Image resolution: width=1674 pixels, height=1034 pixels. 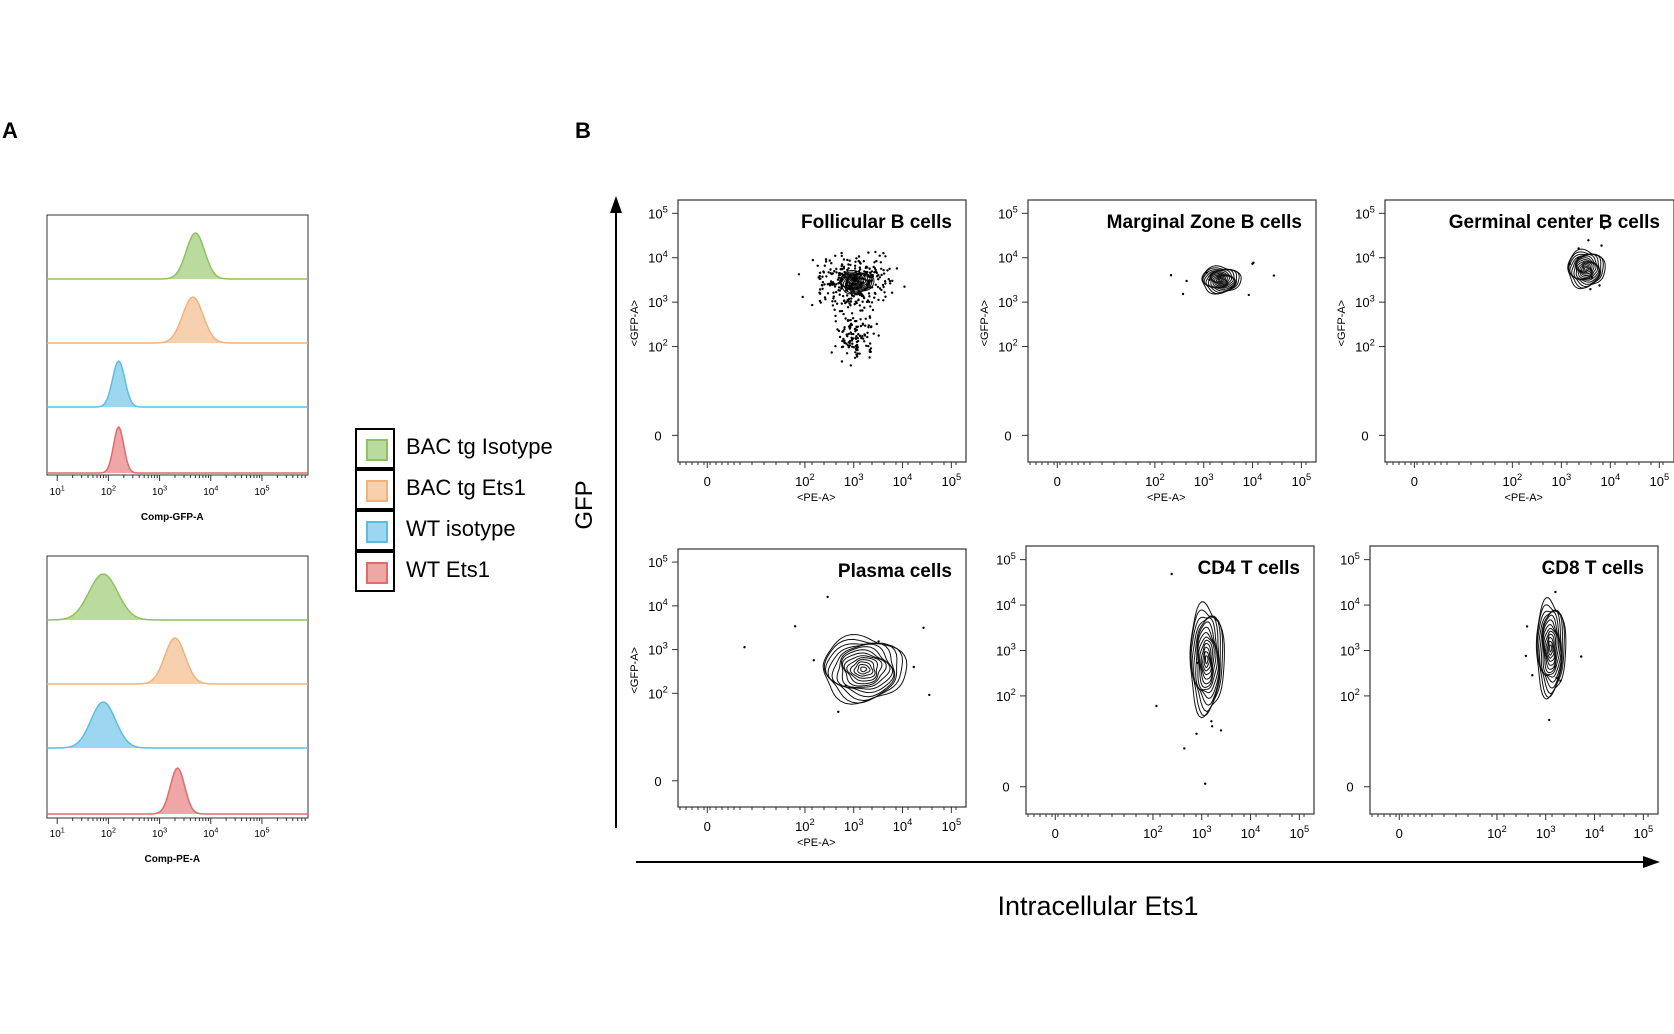 What do you see at coordinates (816, 843) in the screenshot?
I see `x-axis-label: <PE-A>` at bounding box center [816, 843].